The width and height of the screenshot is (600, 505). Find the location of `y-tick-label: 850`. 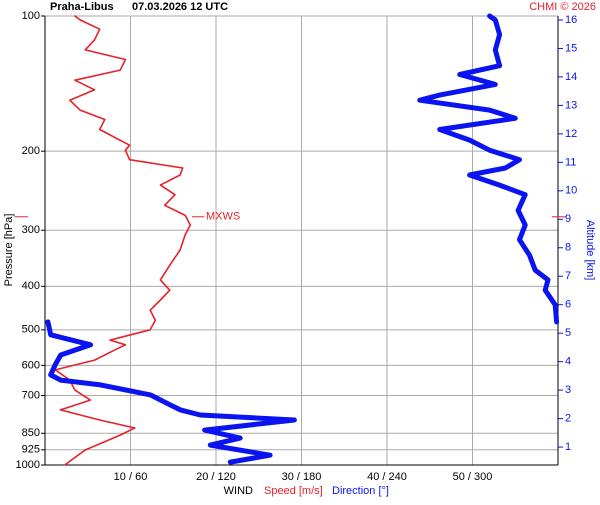

y-tick-label: 850 is located at coordinates (31, 433).